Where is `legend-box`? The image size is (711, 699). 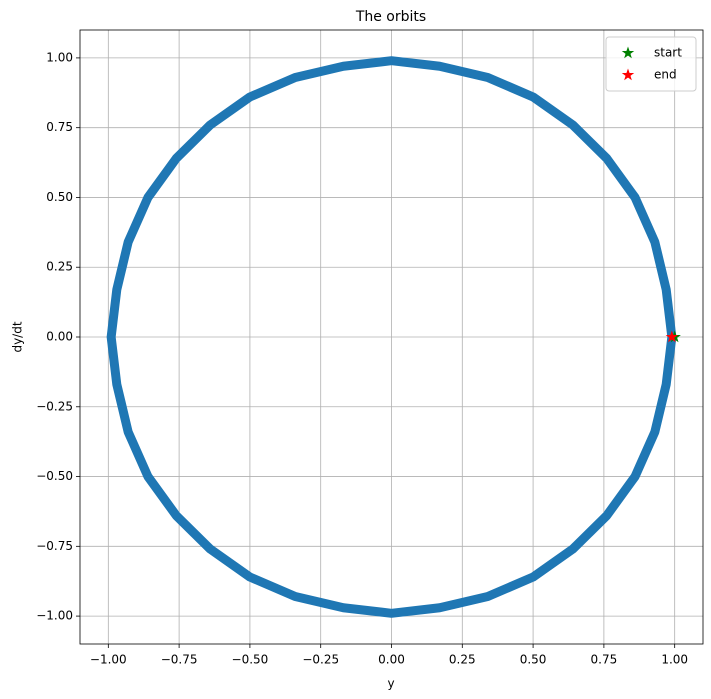
legend-box is located at coordinates (651, 64).